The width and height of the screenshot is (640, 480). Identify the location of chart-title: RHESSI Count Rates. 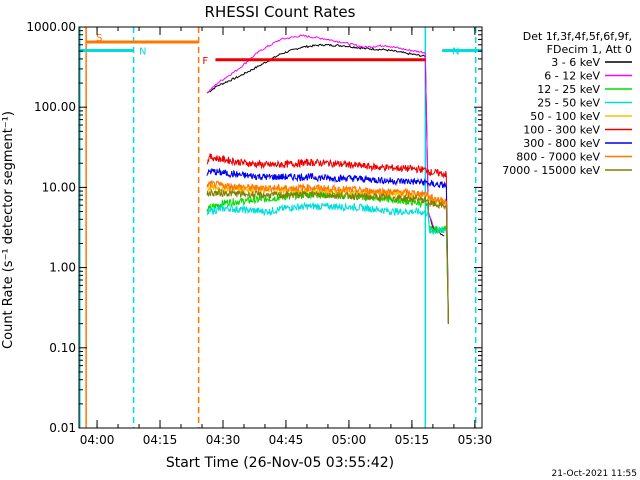
(280, 12).